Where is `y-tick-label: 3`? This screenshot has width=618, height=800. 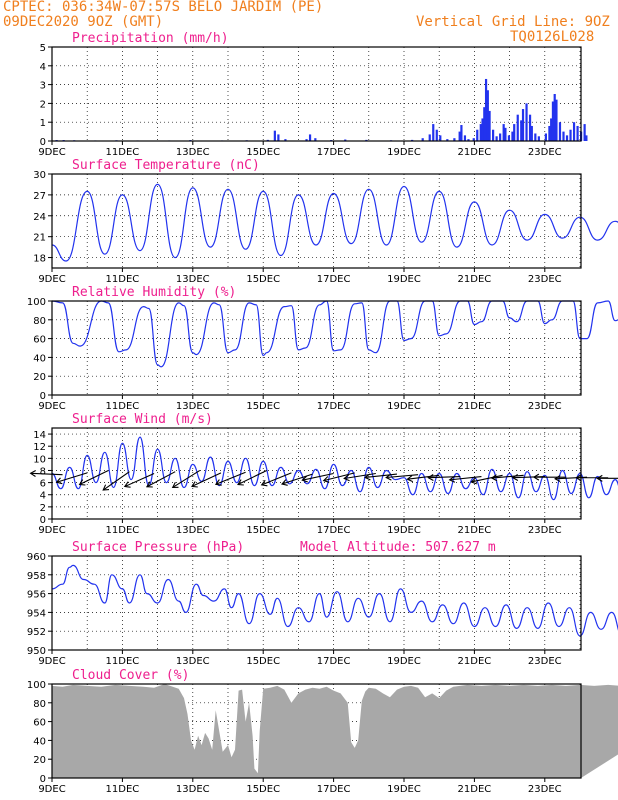 y-tick-label: 3 is located at coordinates (43, 86).